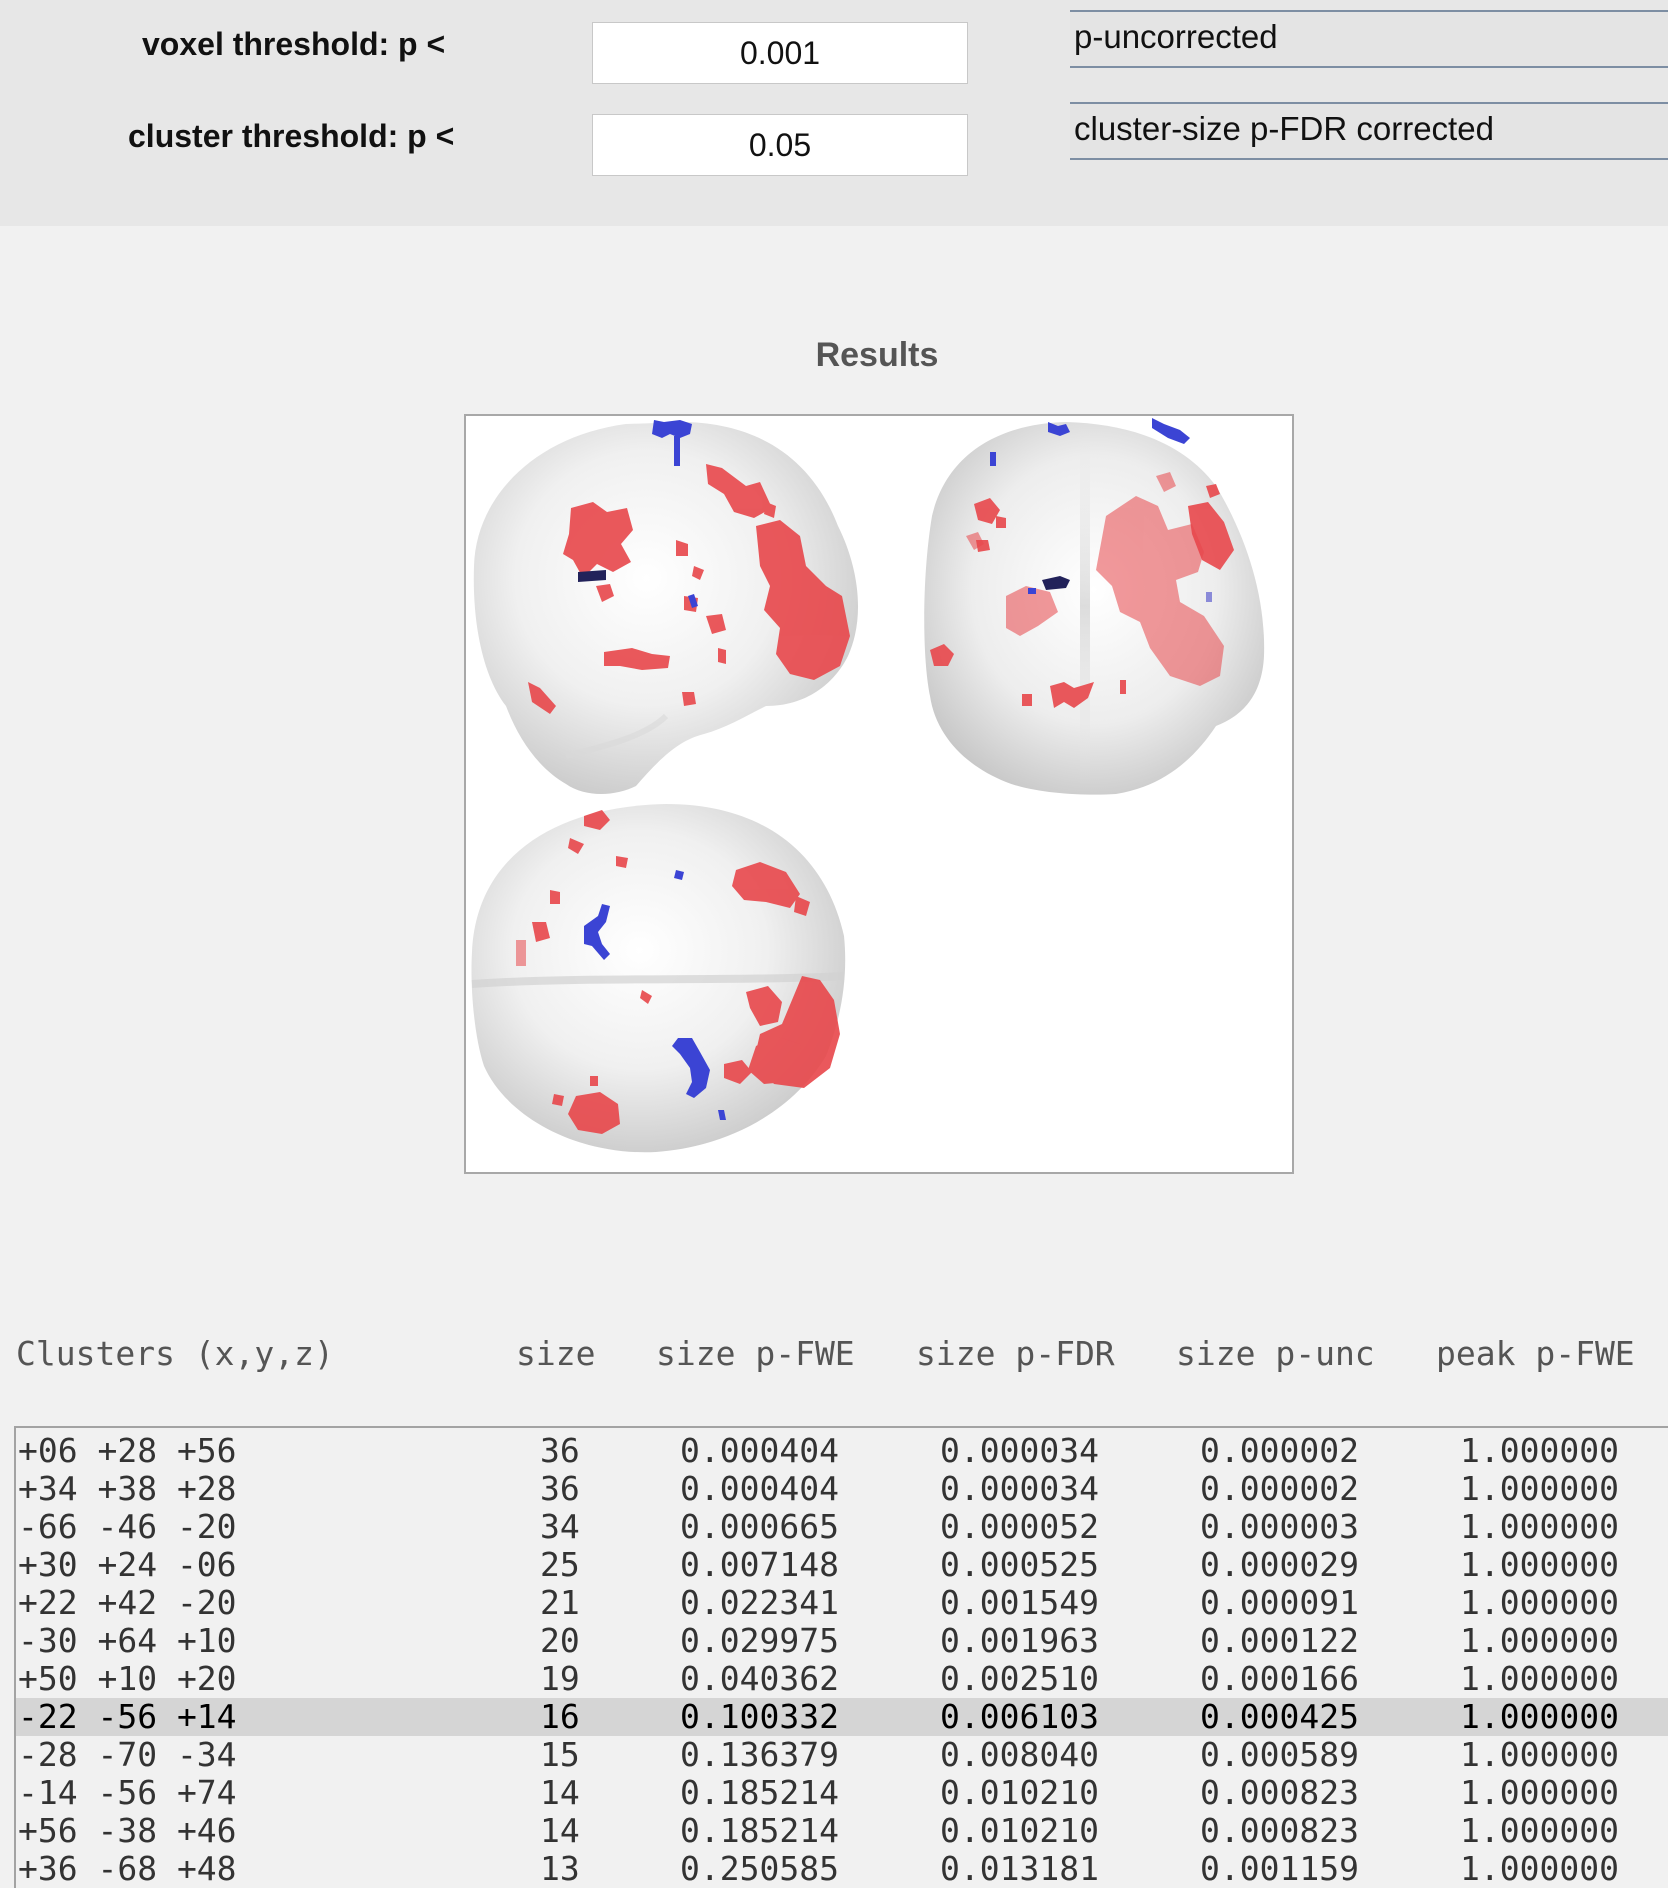 The width and height of the screenshot is (1668, 1888). Describe the element at coordinates (560, 1450) in the screenshot. I see `cell-size: 36` at that location.